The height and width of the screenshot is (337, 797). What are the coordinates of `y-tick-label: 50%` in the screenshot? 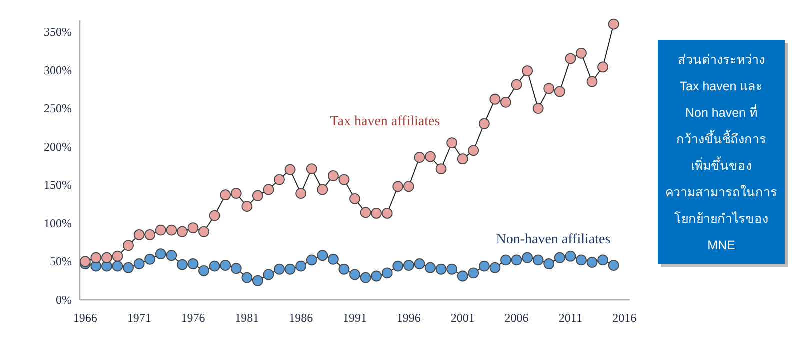 It's located at (61, 261).